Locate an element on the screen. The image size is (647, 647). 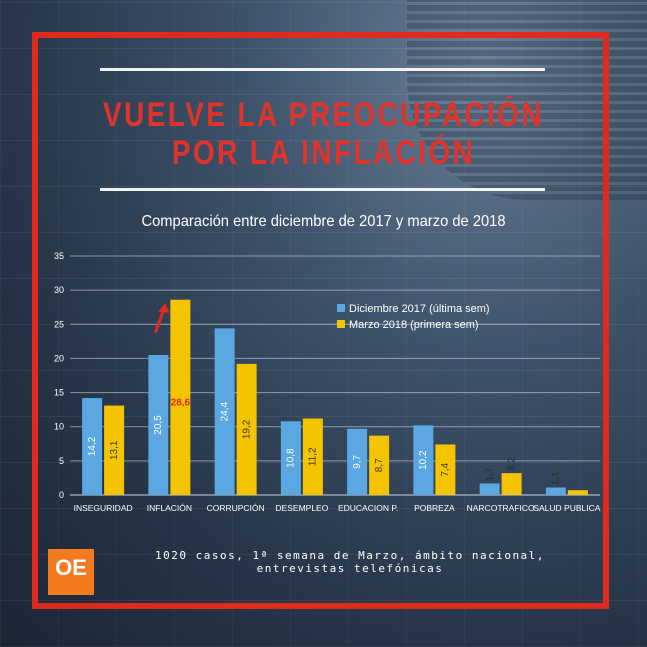
x-tick-label: SALUD PUBLICA is located at coordinates (566, 508).